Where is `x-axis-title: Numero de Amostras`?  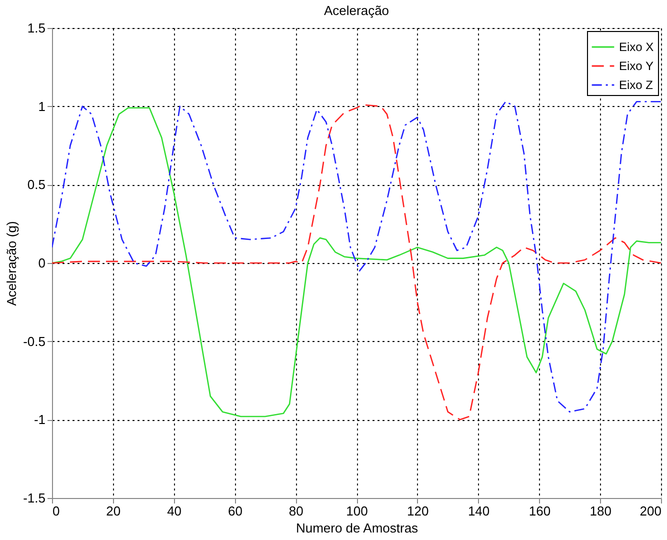 x-axis-title: Numero de Amostras is located at coordinates (357, 528).